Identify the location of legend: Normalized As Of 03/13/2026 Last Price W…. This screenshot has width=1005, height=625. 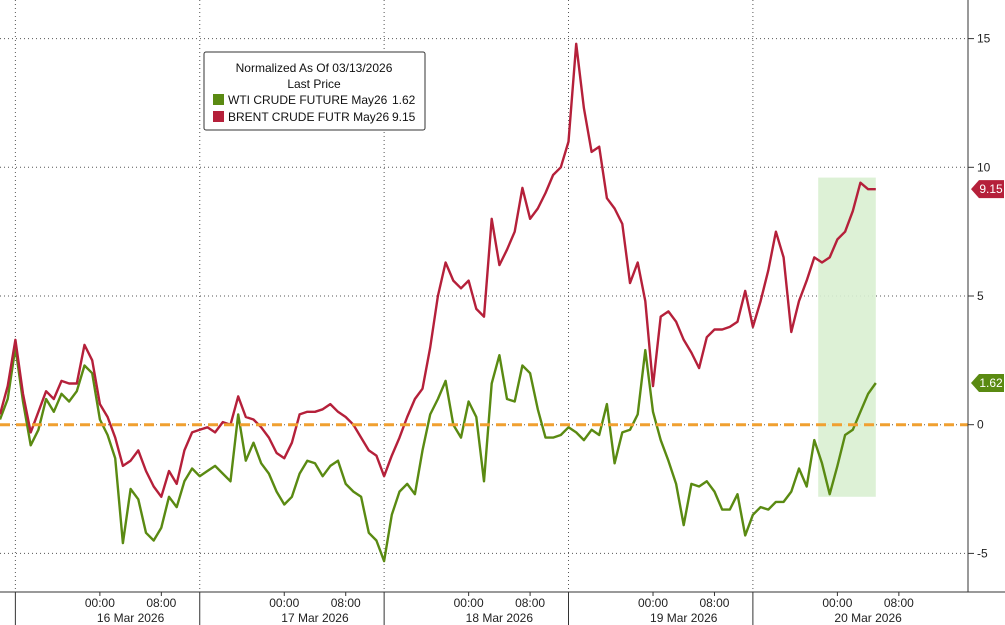
(314, 91).